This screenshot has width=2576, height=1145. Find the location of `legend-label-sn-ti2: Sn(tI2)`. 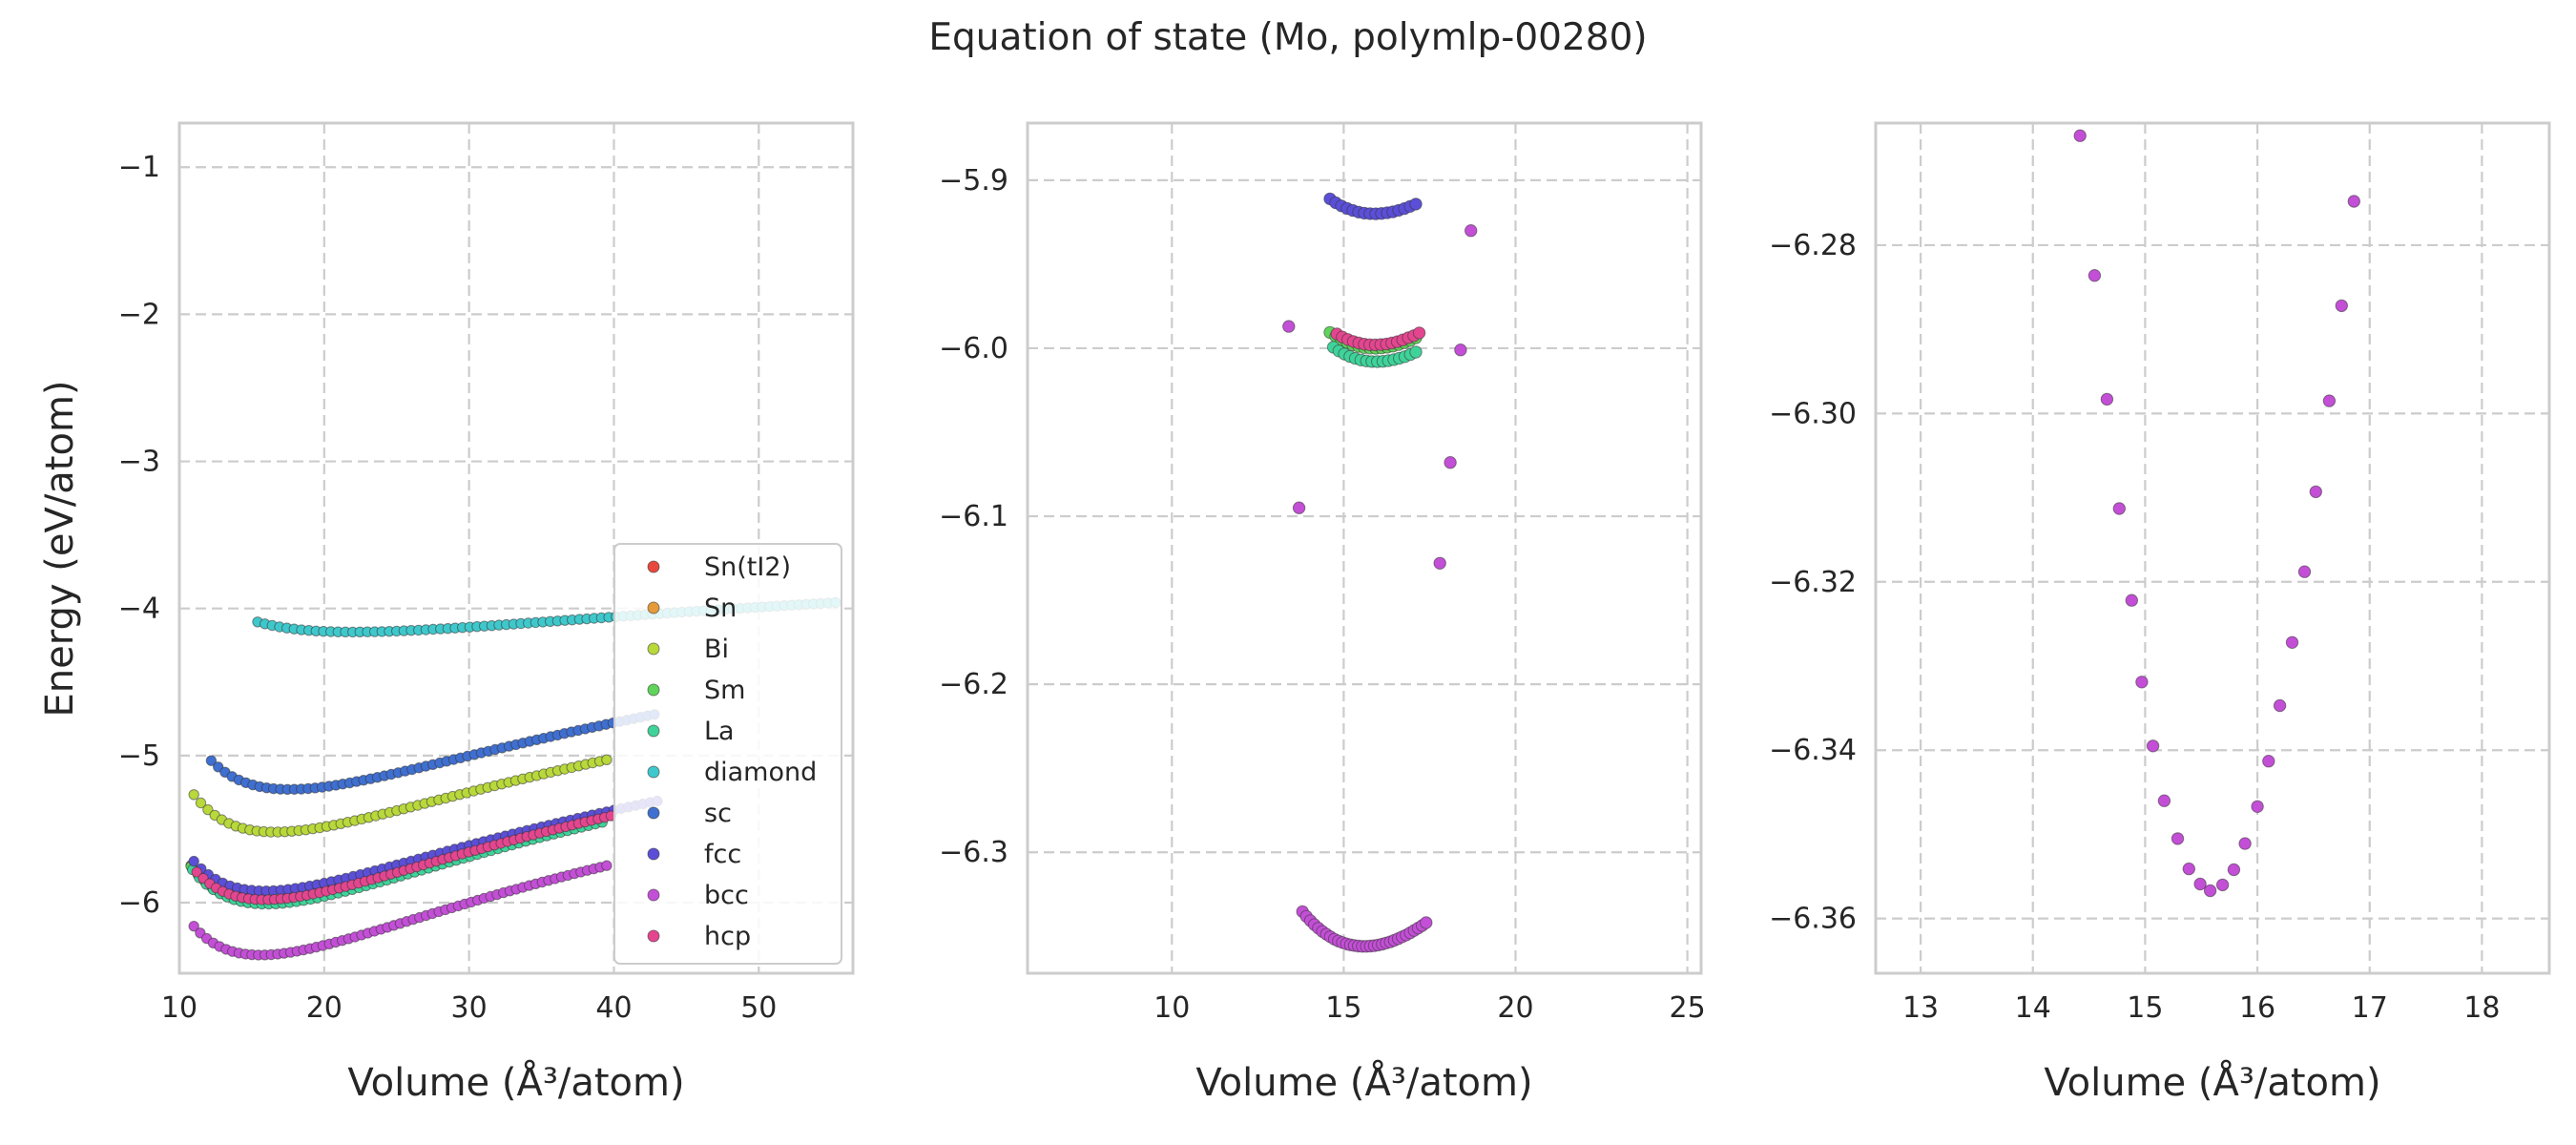

legend-label-sn-ti2: Sn(tI2) is located at coordinates (747, 567).